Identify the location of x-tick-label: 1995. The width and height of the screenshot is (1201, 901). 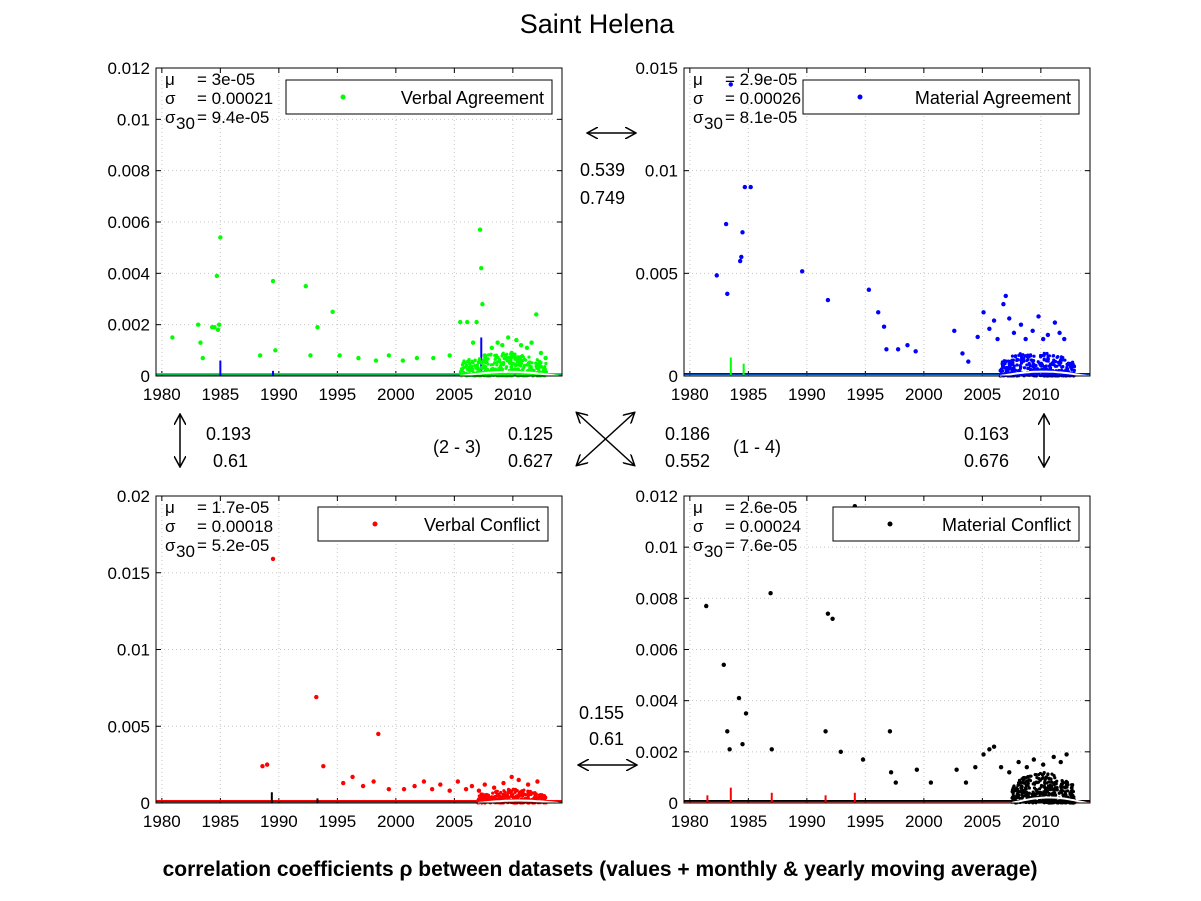
(865, 821).